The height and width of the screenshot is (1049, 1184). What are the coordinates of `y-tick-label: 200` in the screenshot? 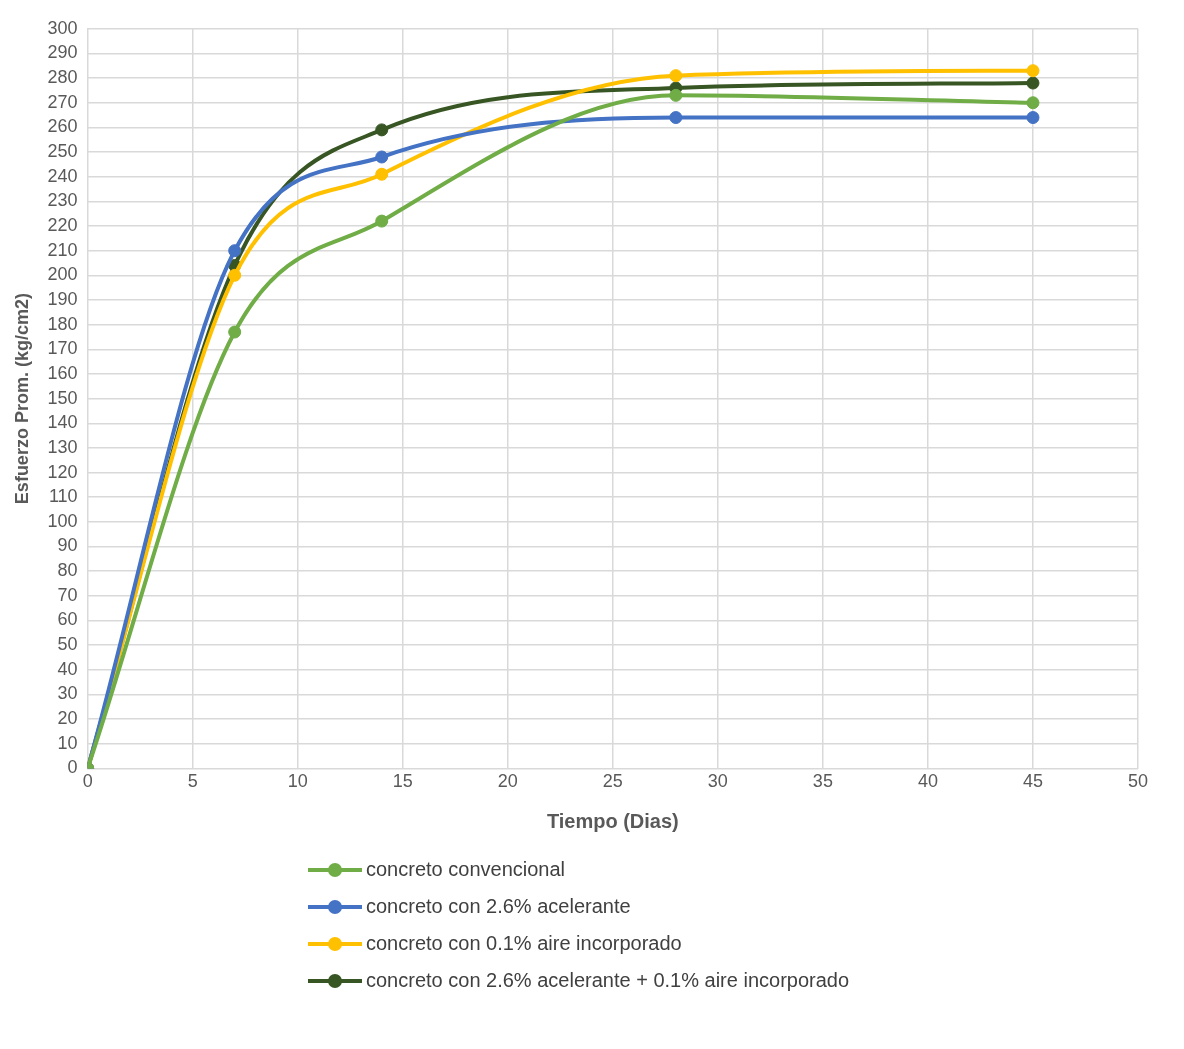 It's located at (62, 274).